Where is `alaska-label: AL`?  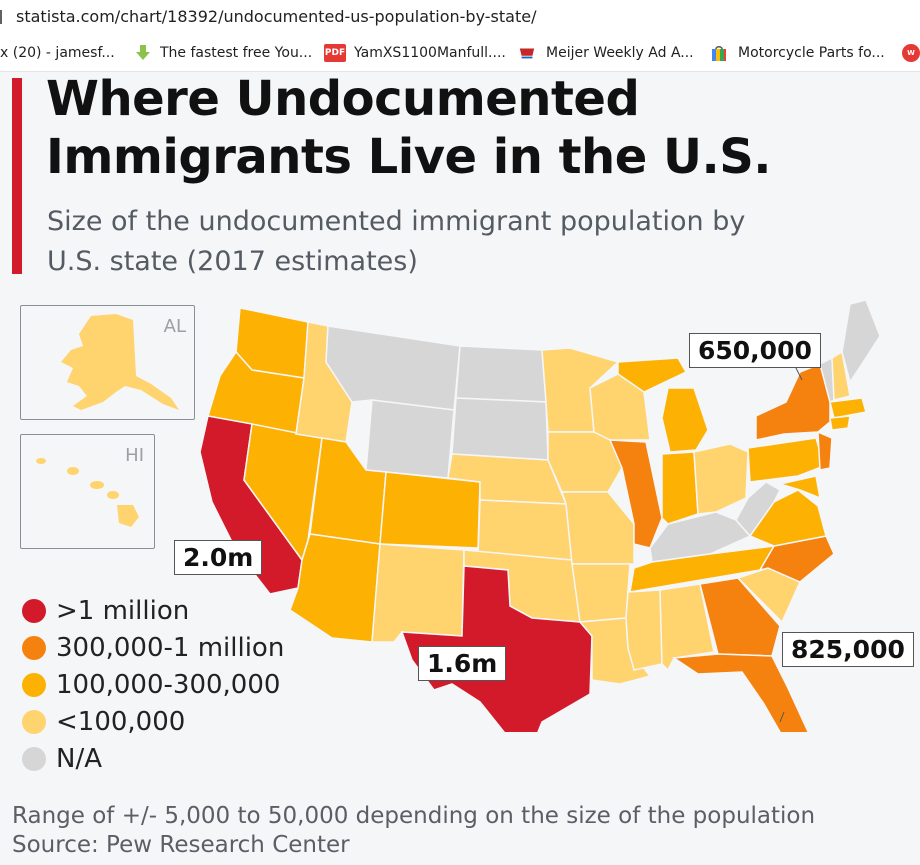 alaska-label: AL is located at coordinates (174, 326).